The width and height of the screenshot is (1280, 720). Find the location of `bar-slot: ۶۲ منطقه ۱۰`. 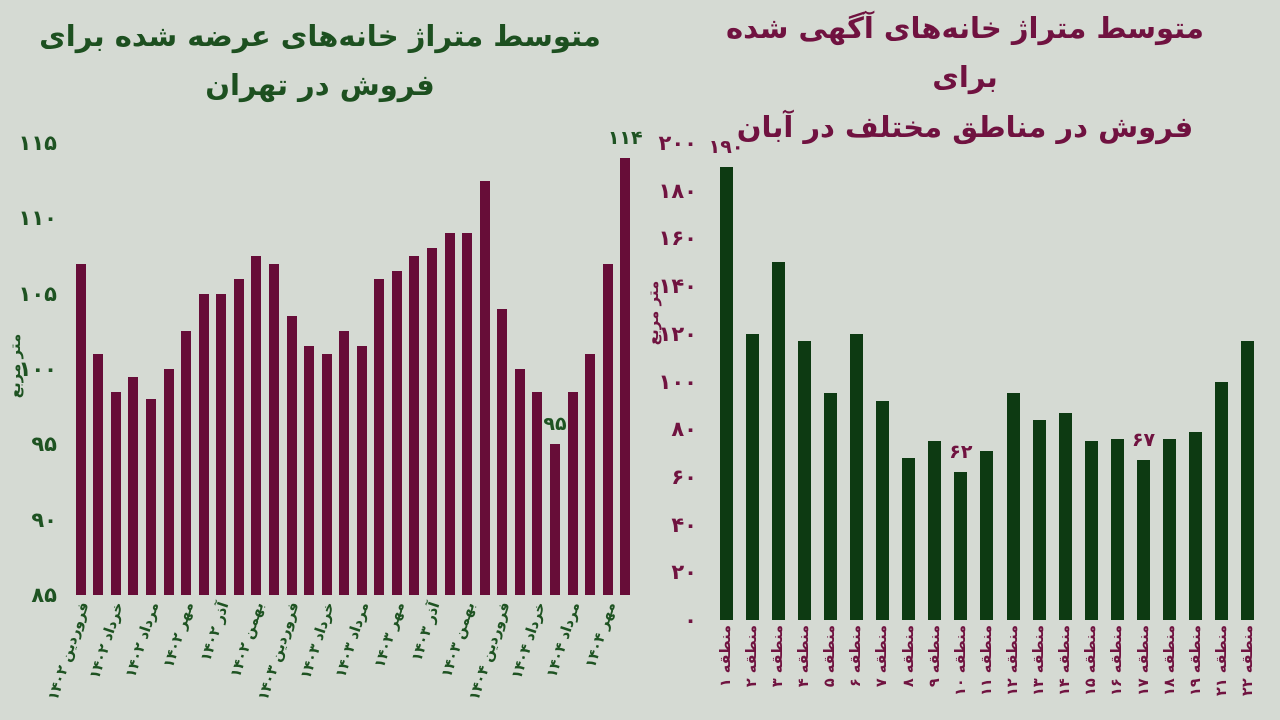

bar-slot: ۶۲ منطقه ۱۰ is located at coordinates (961, 569).